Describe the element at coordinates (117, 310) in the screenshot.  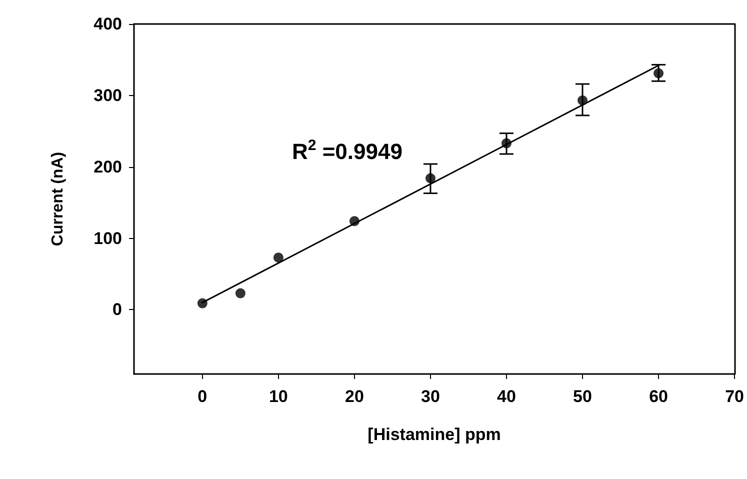
I see `y-tick-label: 0` at that location.